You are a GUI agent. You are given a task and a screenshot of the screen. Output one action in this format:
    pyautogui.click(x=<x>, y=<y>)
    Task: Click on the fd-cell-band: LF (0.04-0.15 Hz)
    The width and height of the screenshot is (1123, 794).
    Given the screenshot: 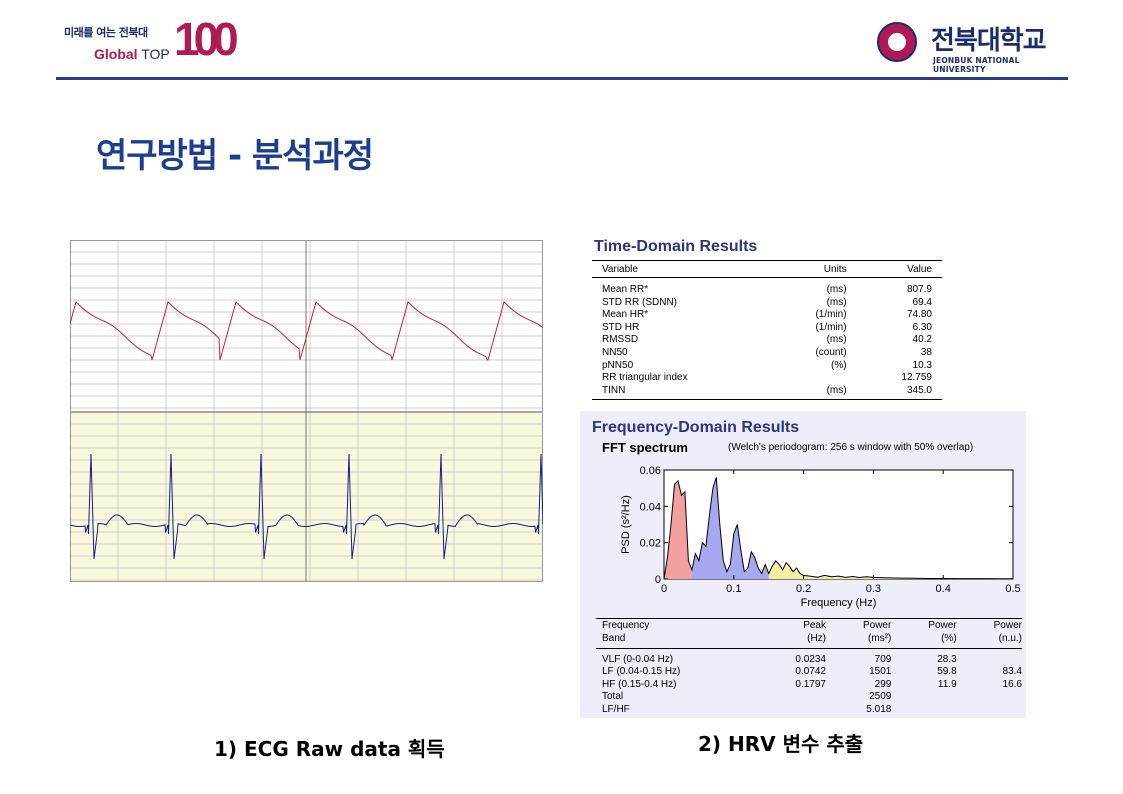 What is the action you would take?
    pyautogui.click(x=641, y=672)
    